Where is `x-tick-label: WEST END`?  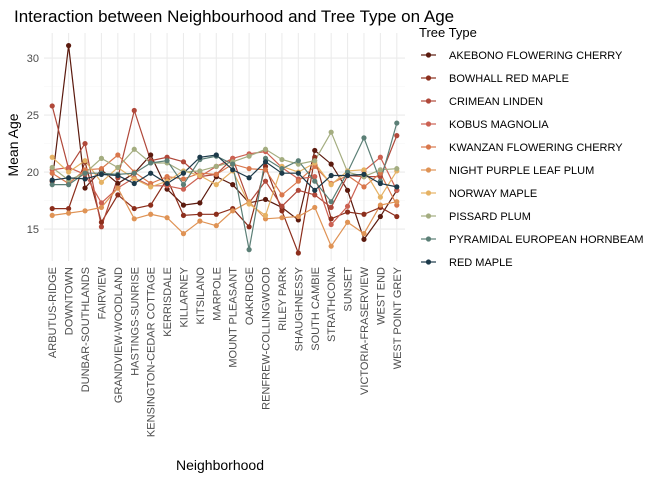 x-tick-label: WEST END is located at coordinates (381, 296).